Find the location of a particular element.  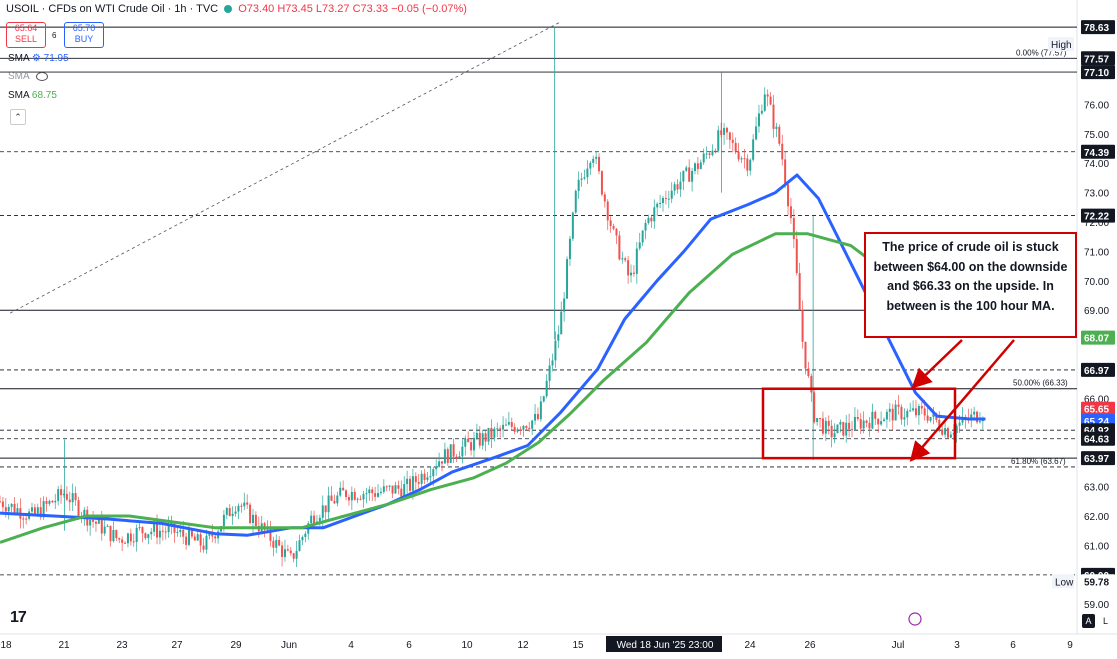

price-tick-label: 76.00 is located at coordinates (1096, 105).